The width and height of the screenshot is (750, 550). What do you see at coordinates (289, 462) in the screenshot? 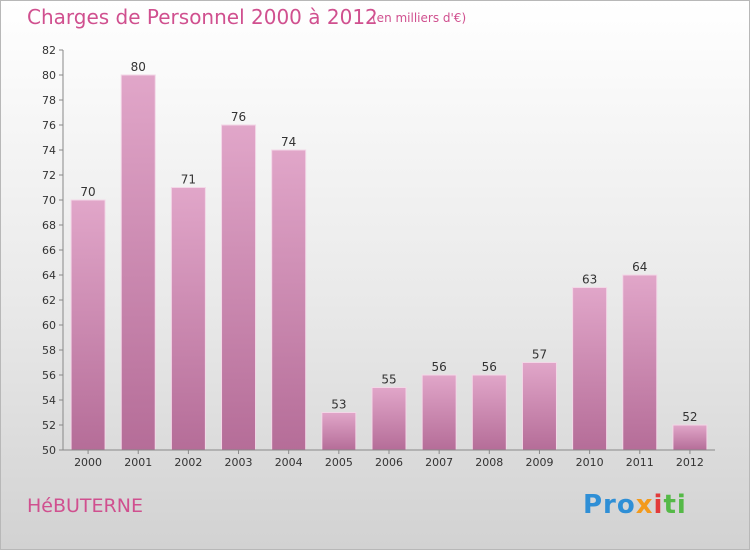
I see `x-tick-label: 2004` at bounding box center [289, 462].